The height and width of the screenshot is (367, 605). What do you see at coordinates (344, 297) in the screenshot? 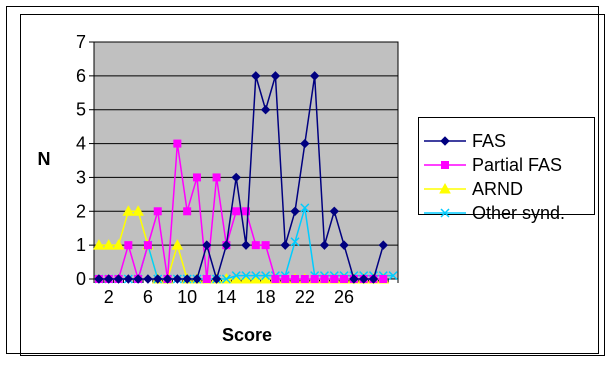
I see `x-tick-label: 26` at bounding box center [344, 297].